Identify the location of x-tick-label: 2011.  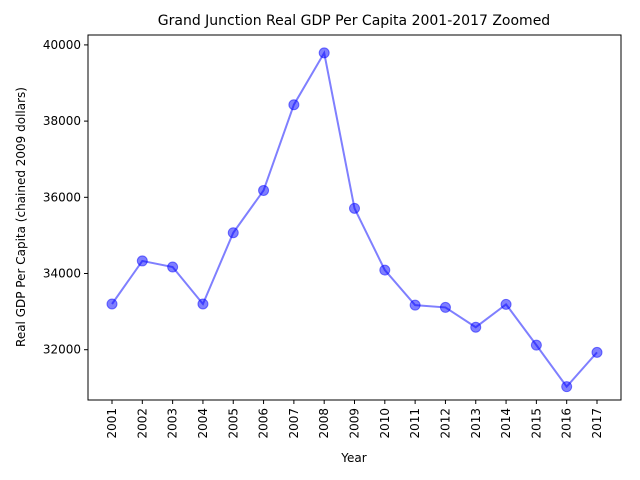
(415, 423).